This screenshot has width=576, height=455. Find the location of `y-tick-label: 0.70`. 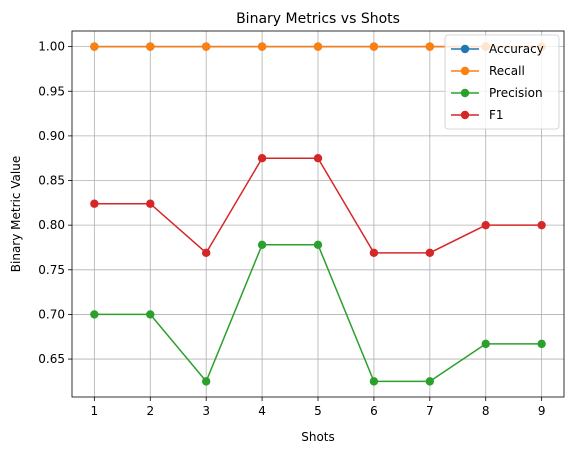

y-tick-label: 0.70 is located at coordinates (51, 314).